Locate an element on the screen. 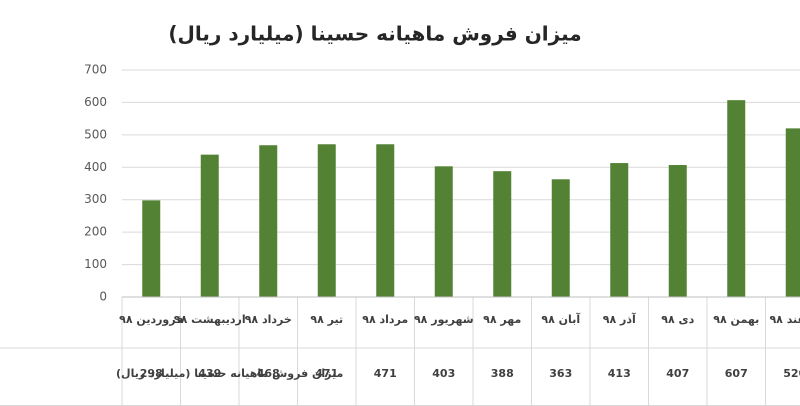  table-value: 363 is located at coordinates (560, 373).